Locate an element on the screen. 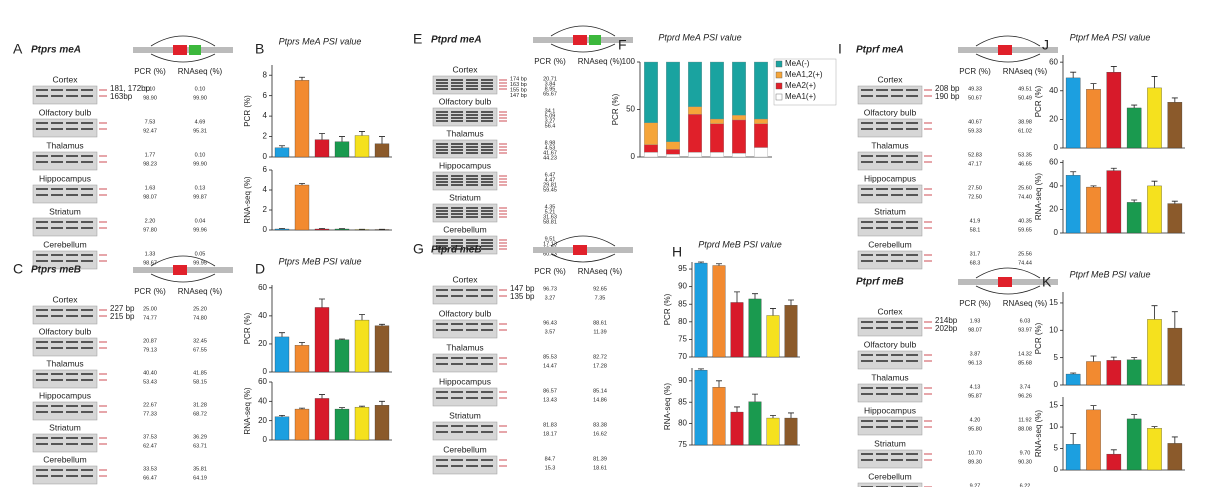 This screenshot has height=487, width=1210. pcr-value: 85.53 is located at coordinates (550, 357).